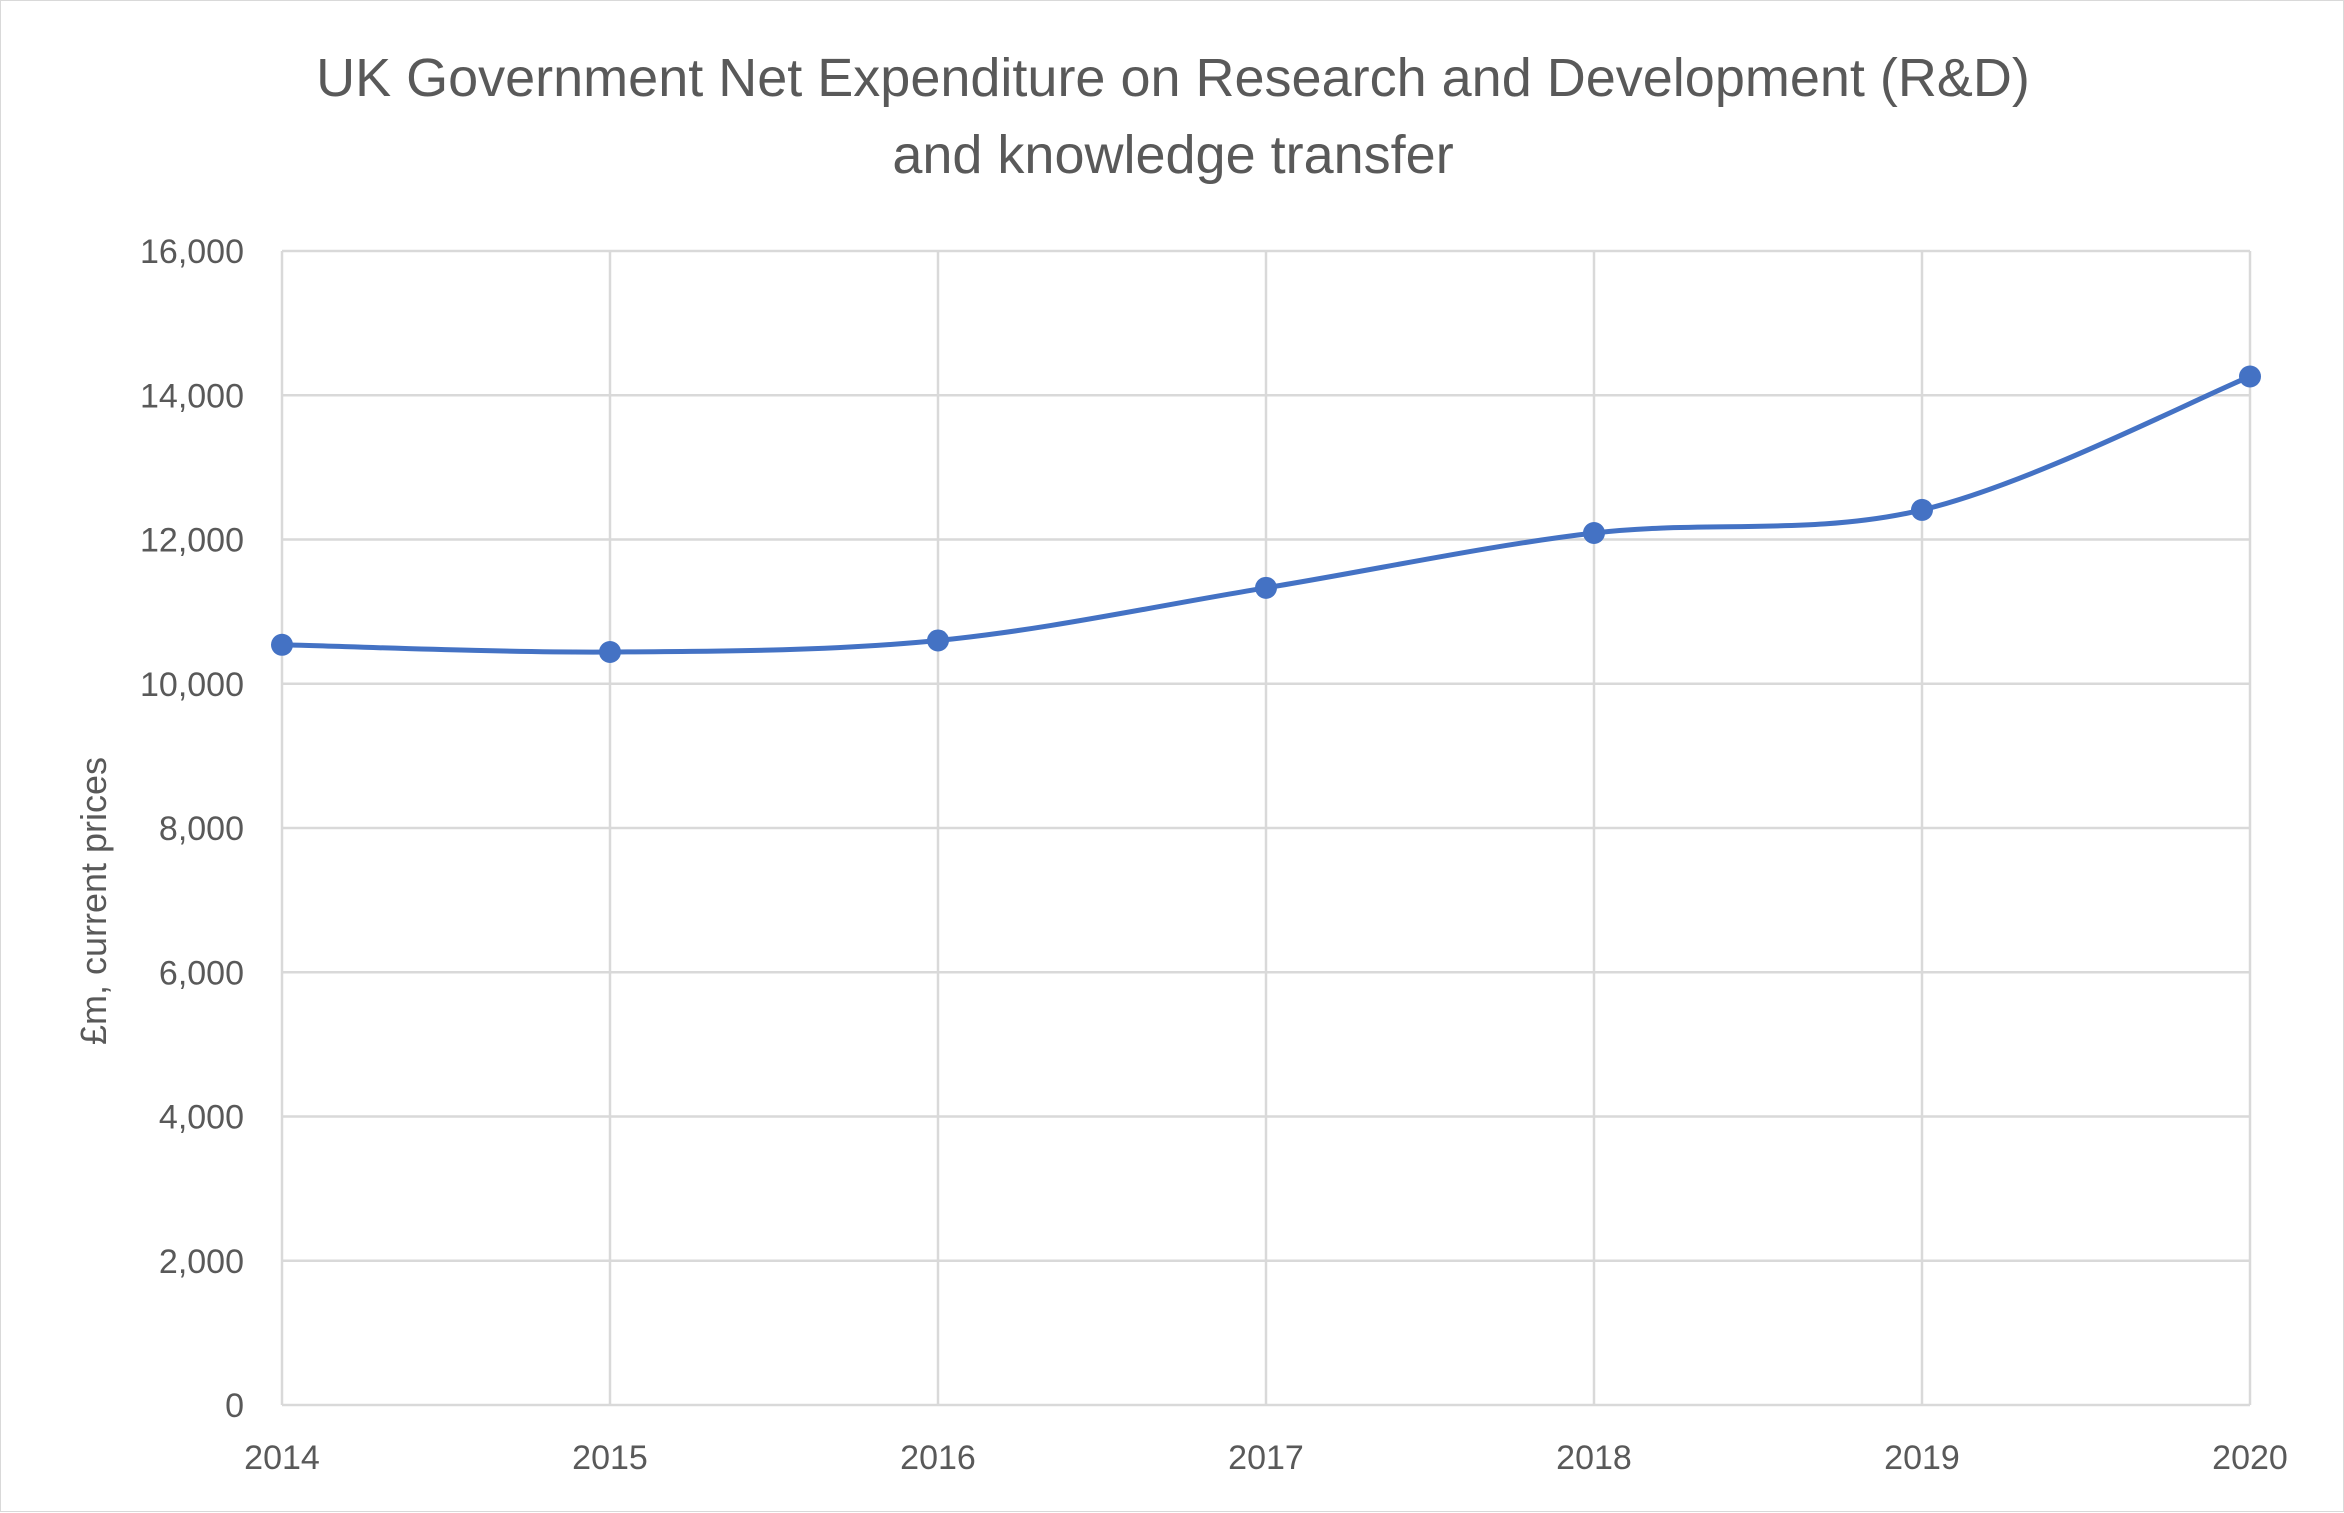 The height and width of the screenshot is (1513, 2344). What do you see at coordinates (2250, 376) in the screenshot?
I see `data-point-2020` at bounding box center [2250, 376].